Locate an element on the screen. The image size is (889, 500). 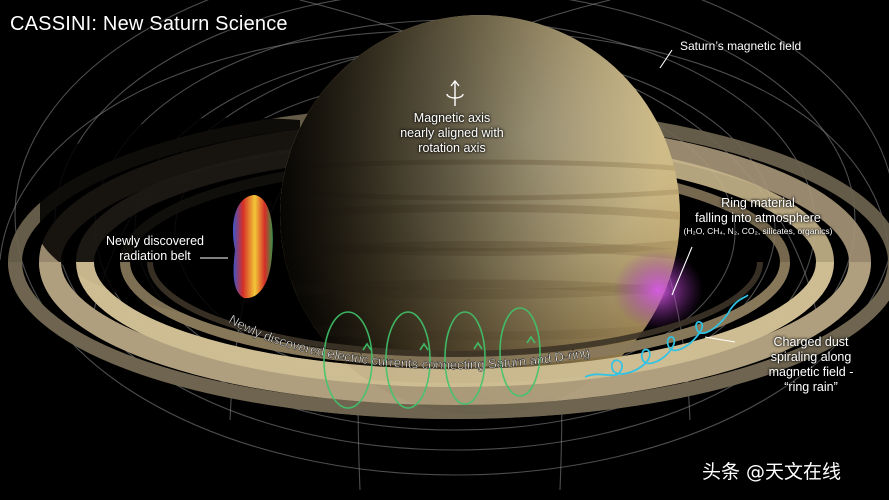
magnetic-field-label: Saturn’s magnetic field is located at coordinates (741, 46).